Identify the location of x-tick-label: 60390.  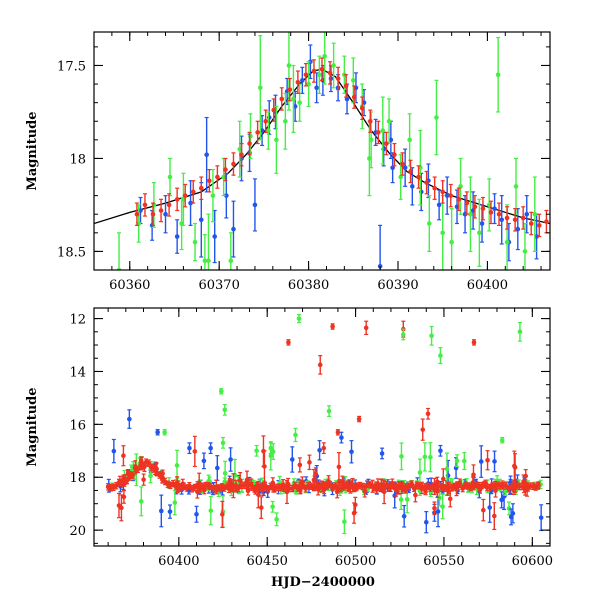
(397, 285).